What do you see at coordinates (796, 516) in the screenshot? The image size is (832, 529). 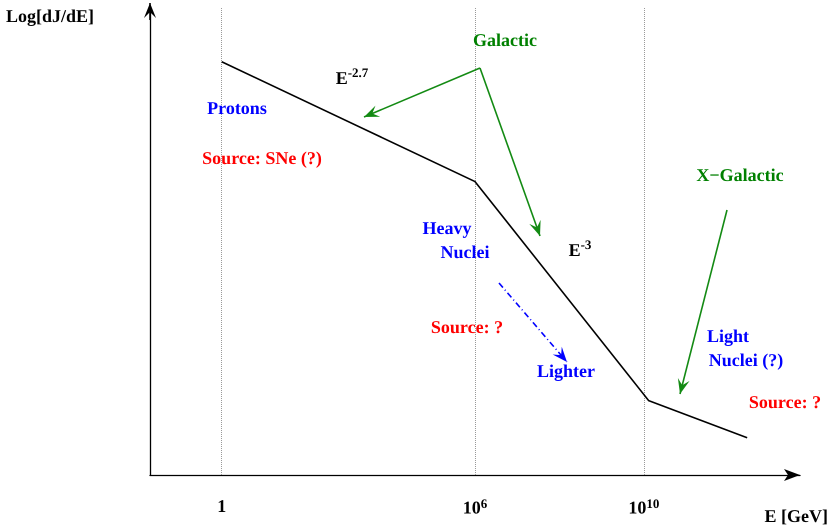 I see `x-axis-title: E [GeV]` at bounding box center [796, 516].